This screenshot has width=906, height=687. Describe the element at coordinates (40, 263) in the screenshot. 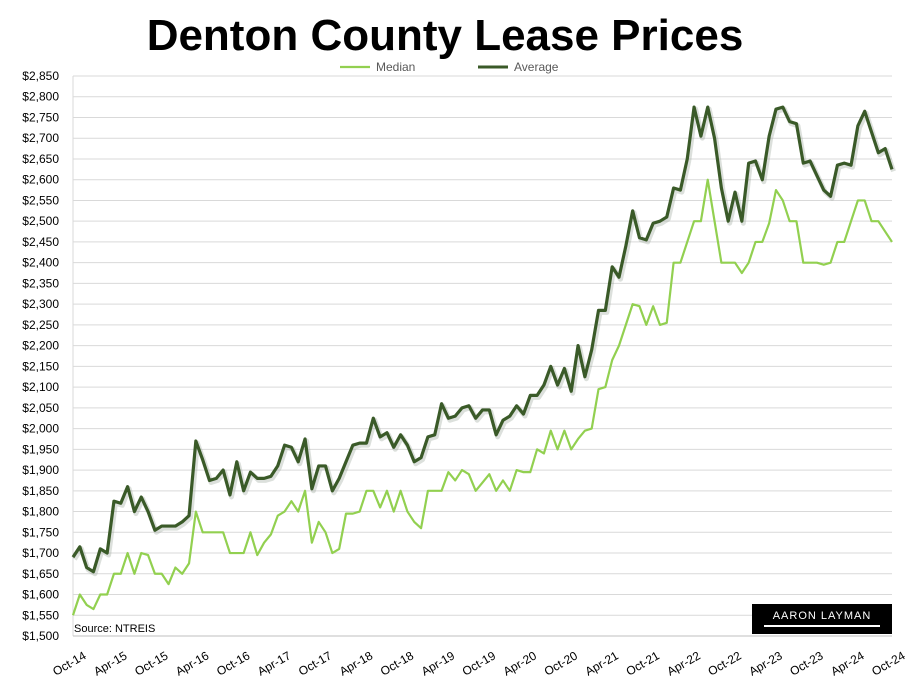

I see `y-tick-label: $2,400` at that location.